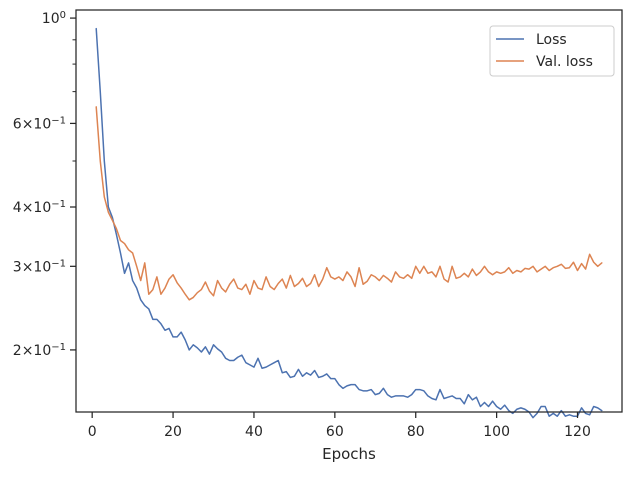 This screenshot has width=640, height=480. What do you see at coordinates (335, 432) in the screenshot?
I see `x-tick-label: 60` at bounding box center [335, 432].